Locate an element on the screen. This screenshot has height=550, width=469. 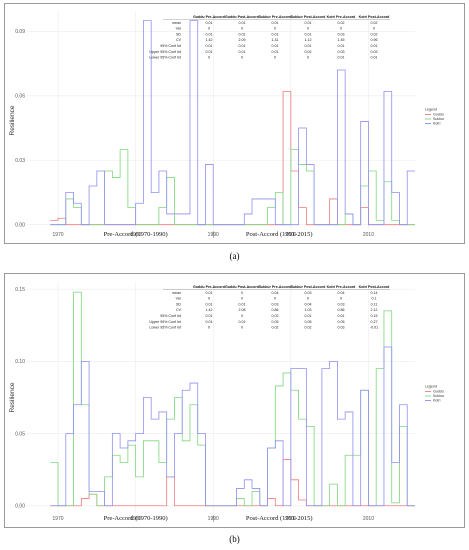
y-axis-label: Resilience is located at coordinates (12, 397).